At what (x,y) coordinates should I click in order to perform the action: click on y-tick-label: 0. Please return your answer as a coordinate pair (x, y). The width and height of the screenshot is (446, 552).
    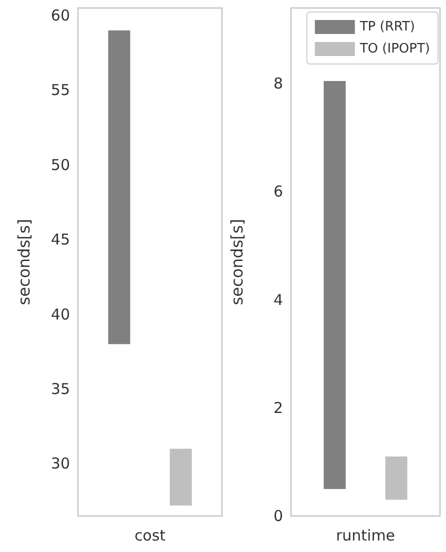
    Looking at the image, I should click on (278, 516).